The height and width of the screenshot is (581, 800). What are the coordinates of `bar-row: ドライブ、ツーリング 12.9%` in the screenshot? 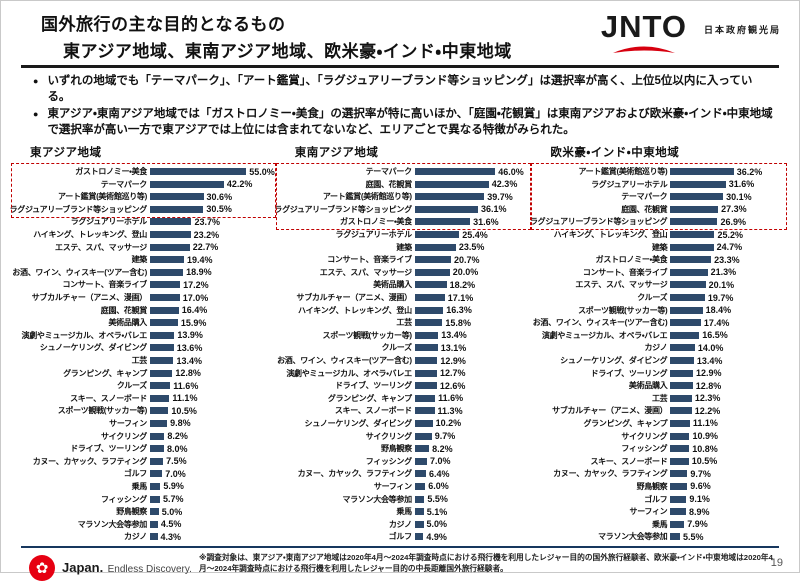 It's located at (661, 373).